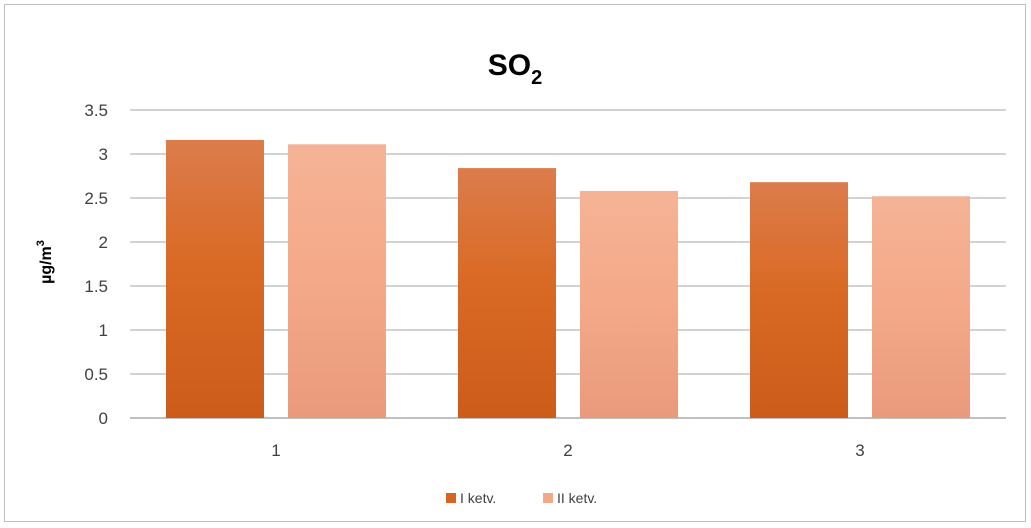 Image resolution: width=1031 pixels, height=528 pixels. Describe the element at coordinates (478, 498) in the screenshot. I see `legend-label: I ketv.` at that location.